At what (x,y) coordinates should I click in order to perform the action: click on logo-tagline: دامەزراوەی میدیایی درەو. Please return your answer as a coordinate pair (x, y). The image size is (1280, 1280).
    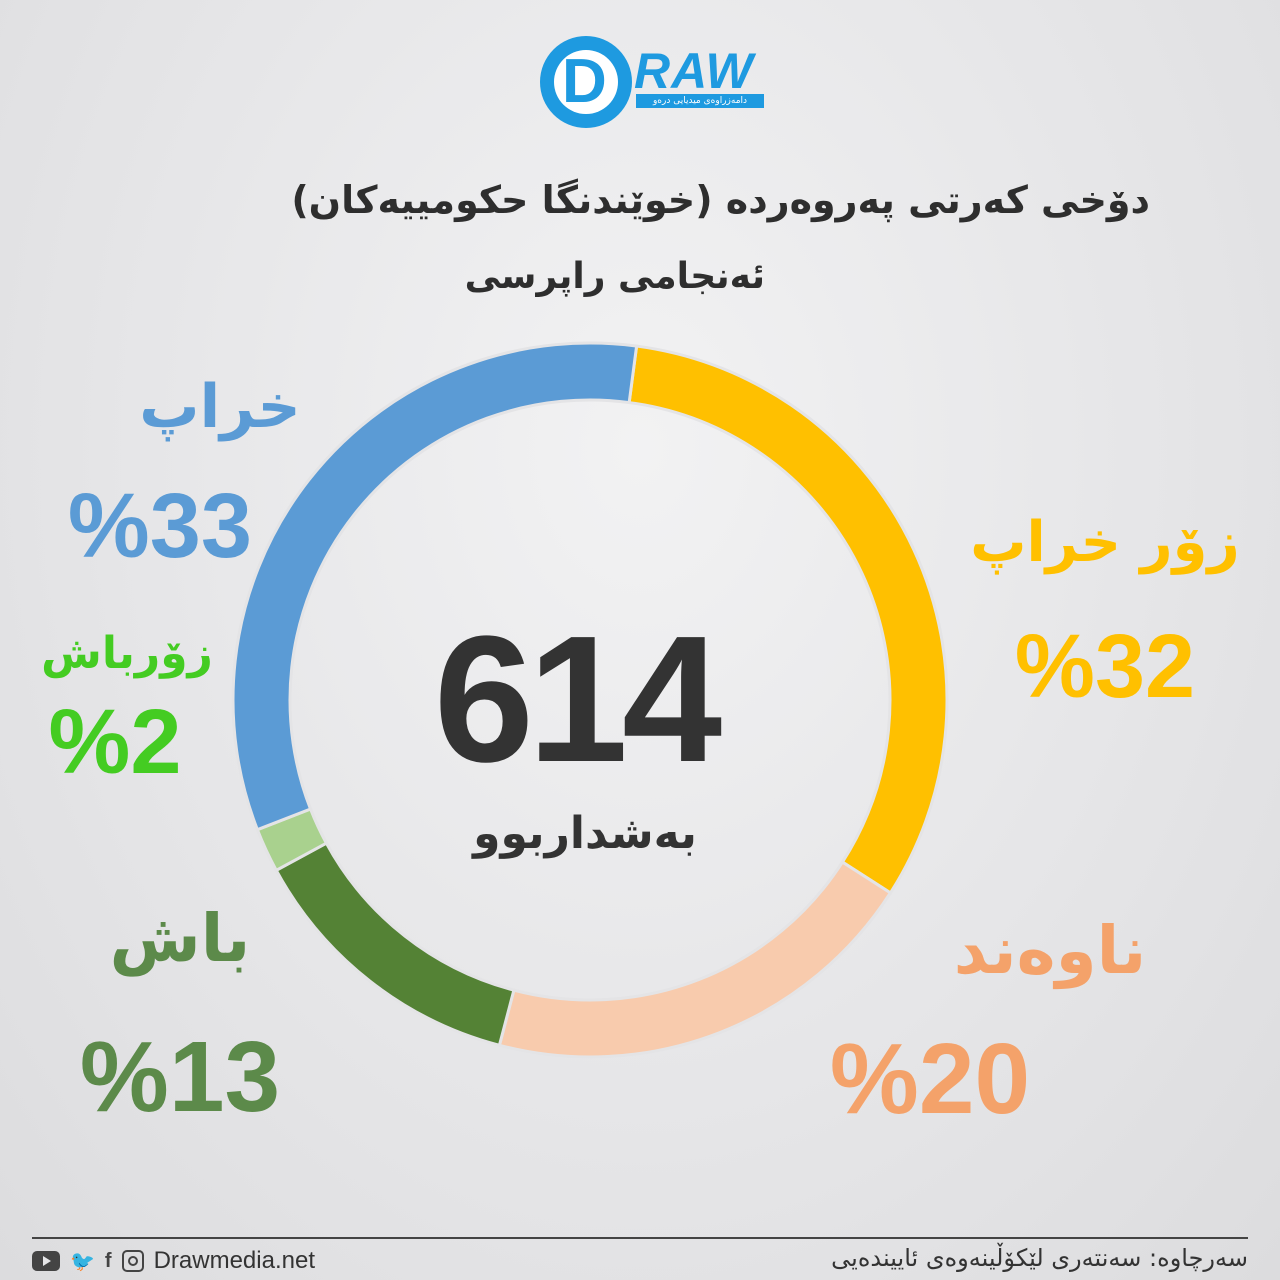
    Looking at the image, I should click on (700, 101).